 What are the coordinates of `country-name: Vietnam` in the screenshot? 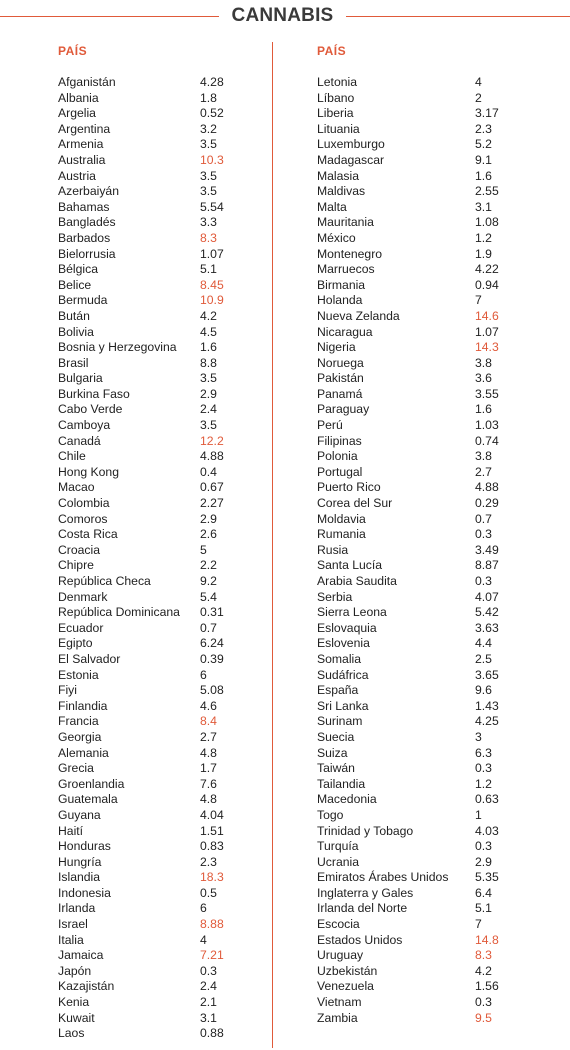 It's located at (339, 1002).